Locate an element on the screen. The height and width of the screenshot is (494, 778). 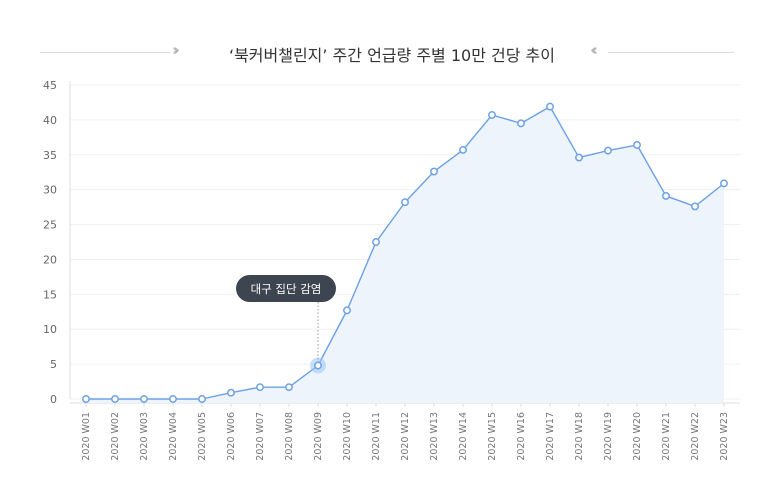
y-tick-label: 0 is located at coordinates (53, 399).